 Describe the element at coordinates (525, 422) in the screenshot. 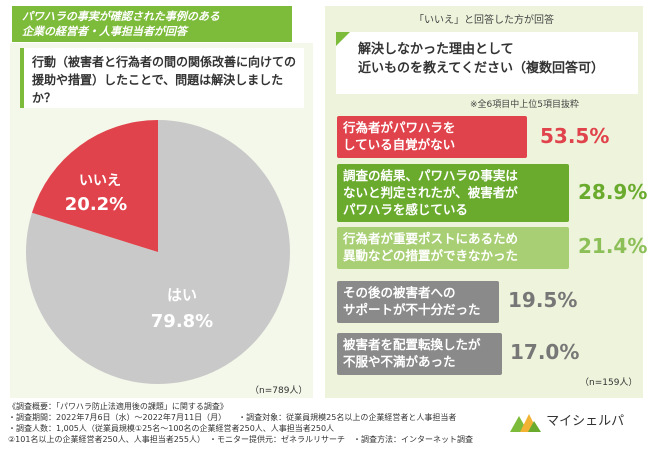

I see `mountain-logo-icon` at that location.